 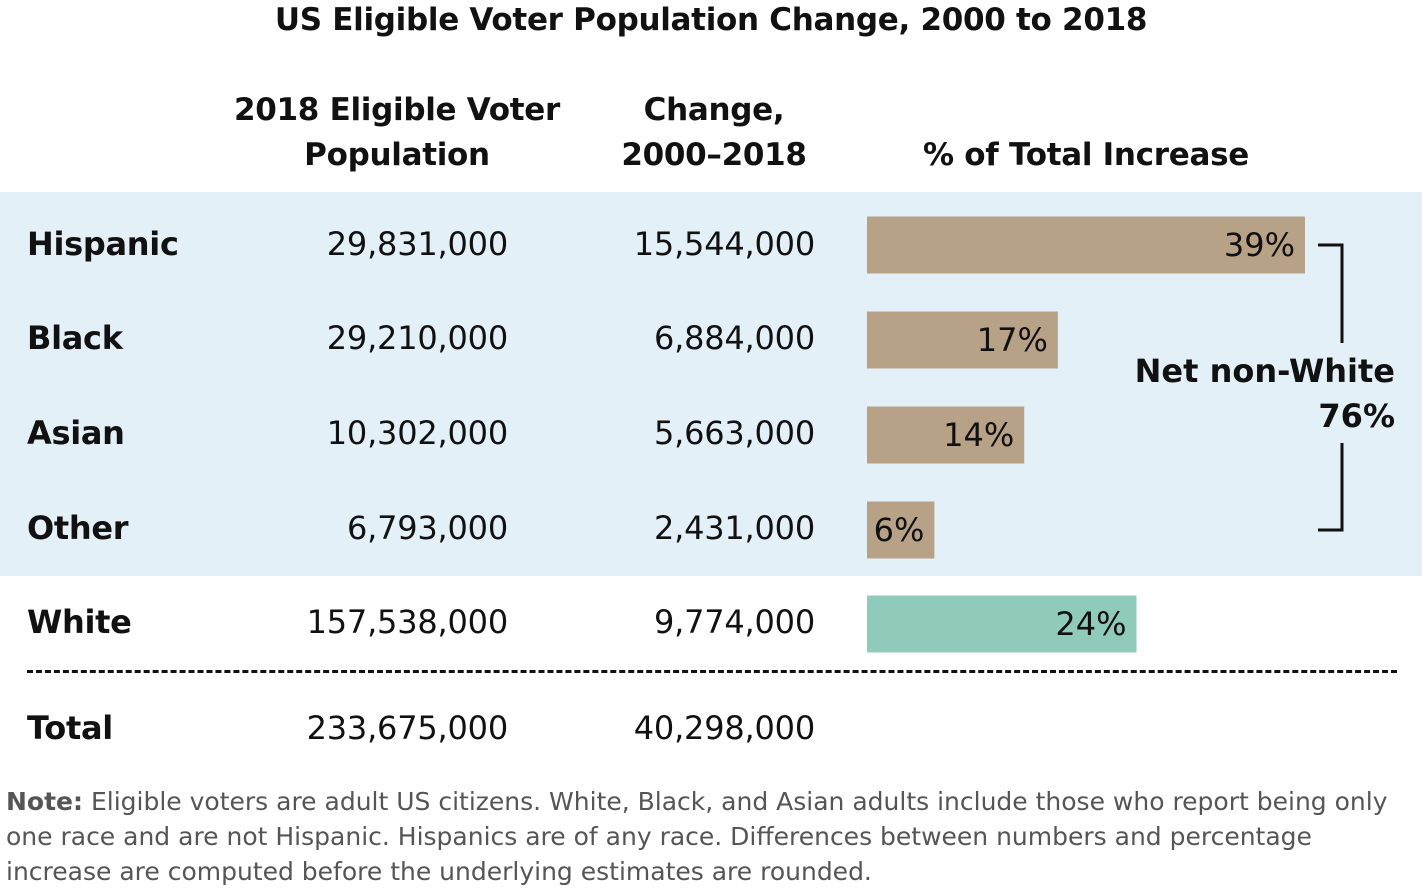 What do you see at coordinates (1090, 624) in the screenshot?
I see `bar-label-white: 24%` at bounding box center [1090, 624].